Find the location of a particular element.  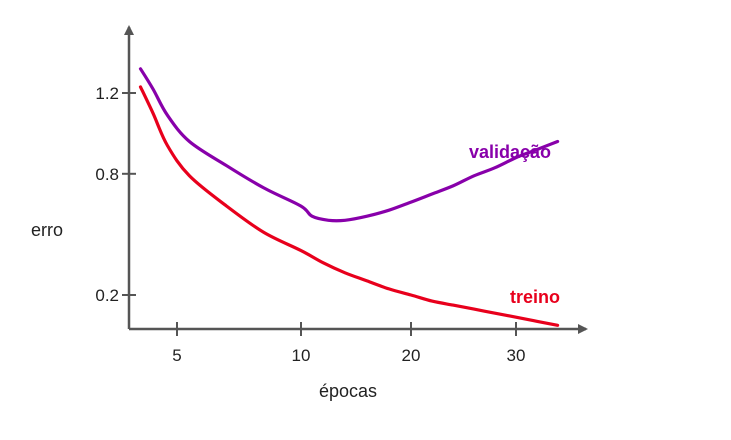

x-tick-label: 10 is located at coordinates (301, 355).